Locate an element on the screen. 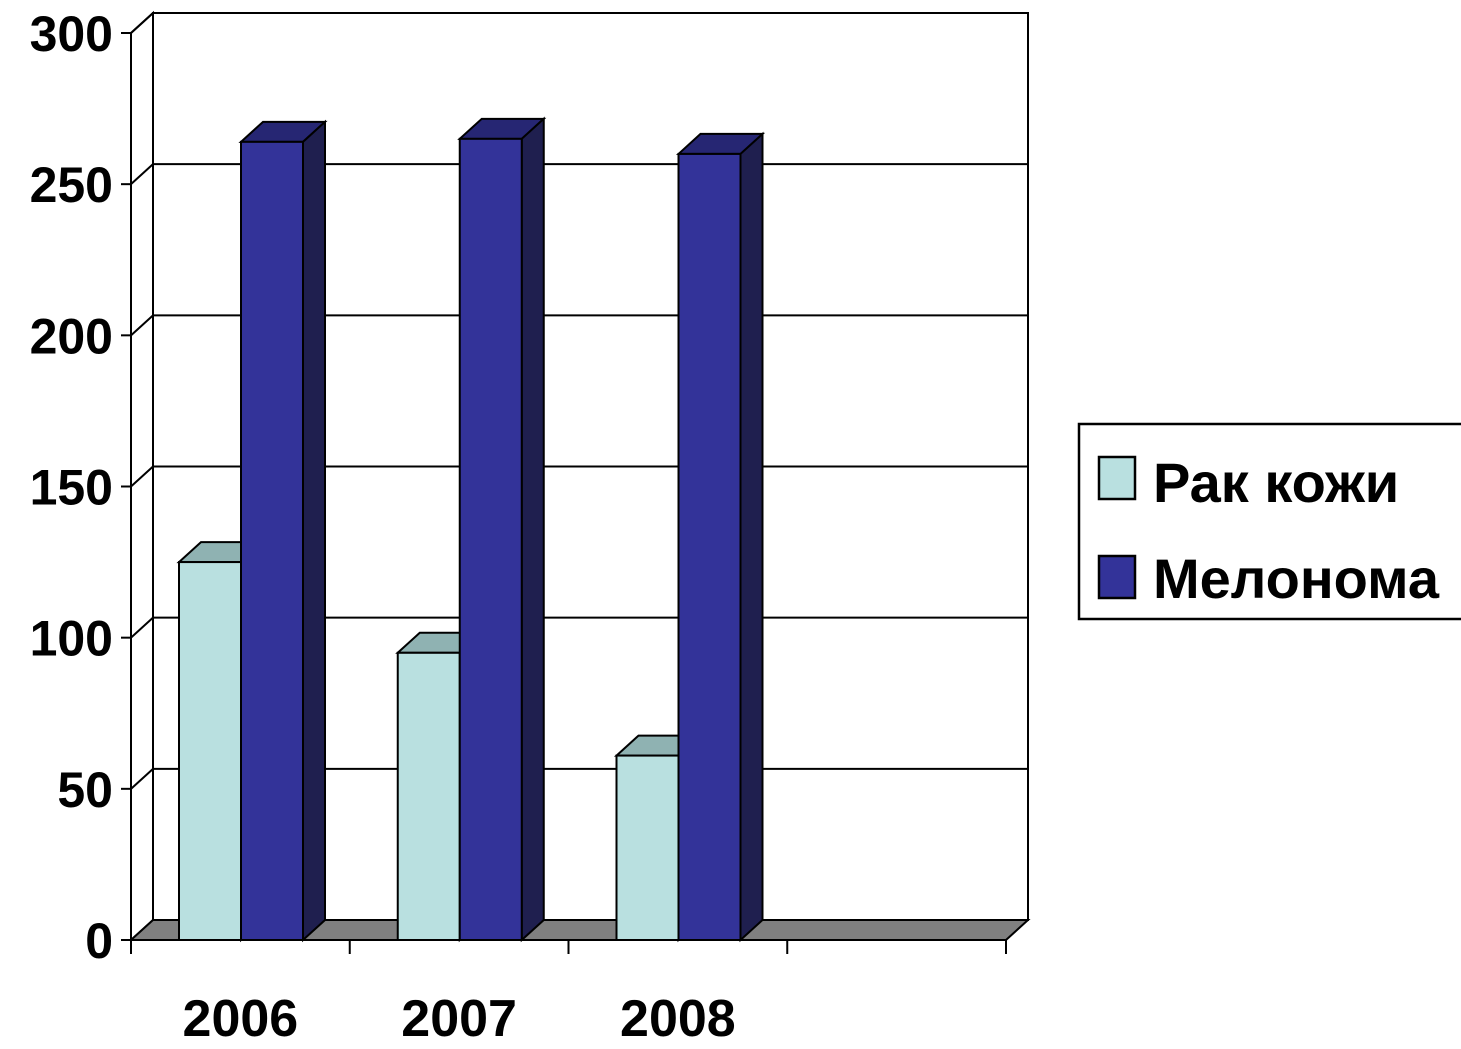  y-tick-labels: 0 50 100 150 200 250 300 is located at coordinates (71, 487).